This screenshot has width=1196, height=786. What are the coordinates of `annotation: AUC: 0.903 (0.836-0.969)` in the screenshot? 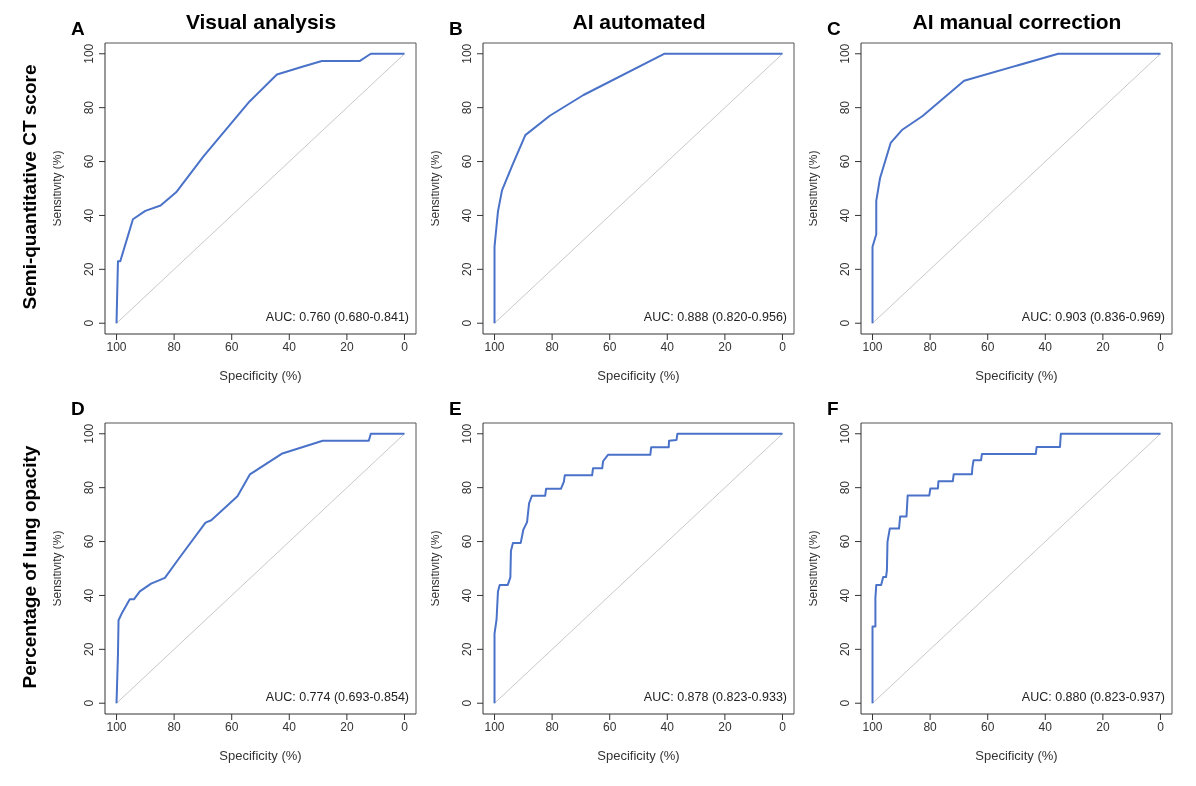 It's located at (1093, 317).